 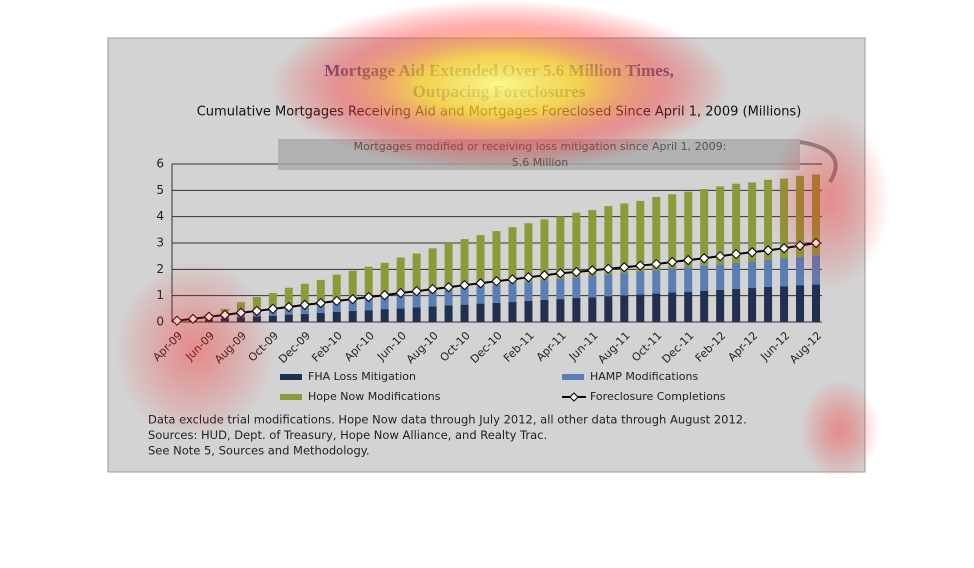 I want to click on note: See Note 5, Sources and Methodology., so click(x=259, y=451).